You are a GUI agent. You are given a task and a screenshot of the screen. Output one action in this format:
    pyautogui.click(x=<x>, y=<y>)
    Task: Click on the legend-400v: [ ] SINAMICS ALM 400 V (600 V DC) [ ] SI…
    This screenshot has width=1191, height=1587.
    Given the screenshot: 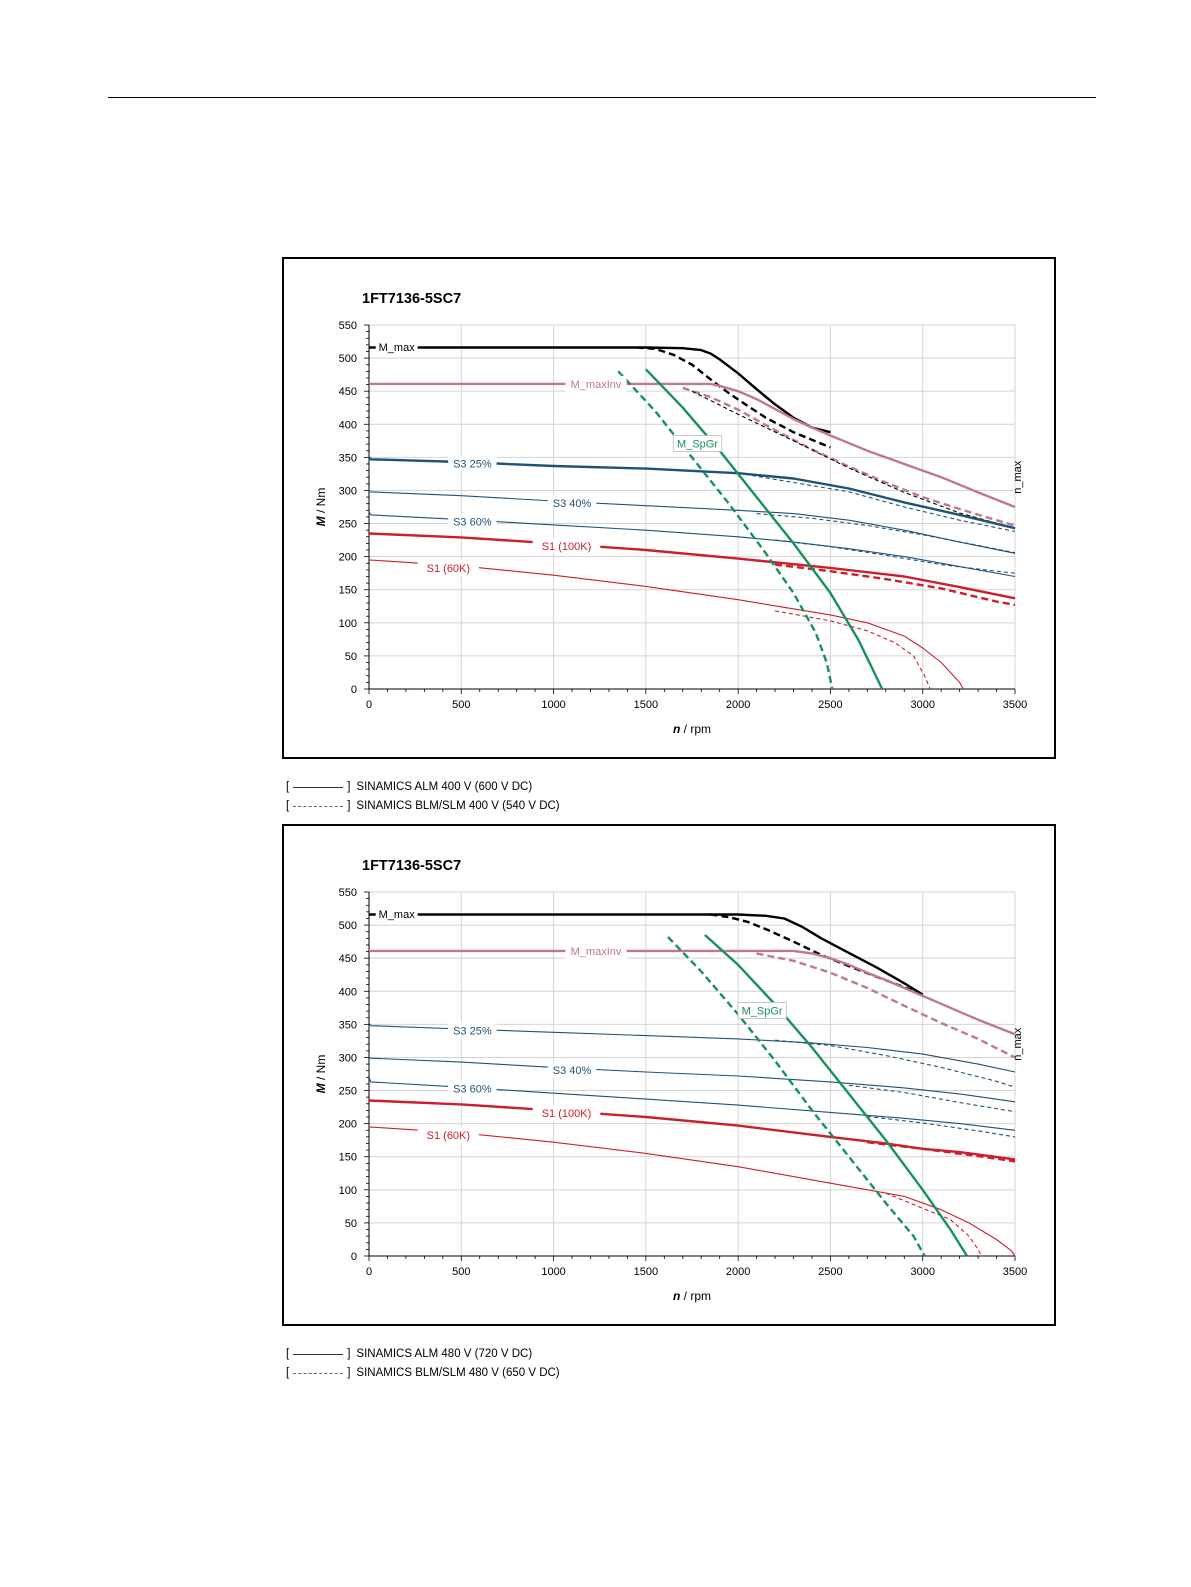 What is the action you would take?
    pyautogui.click(x=423, y=797)
    